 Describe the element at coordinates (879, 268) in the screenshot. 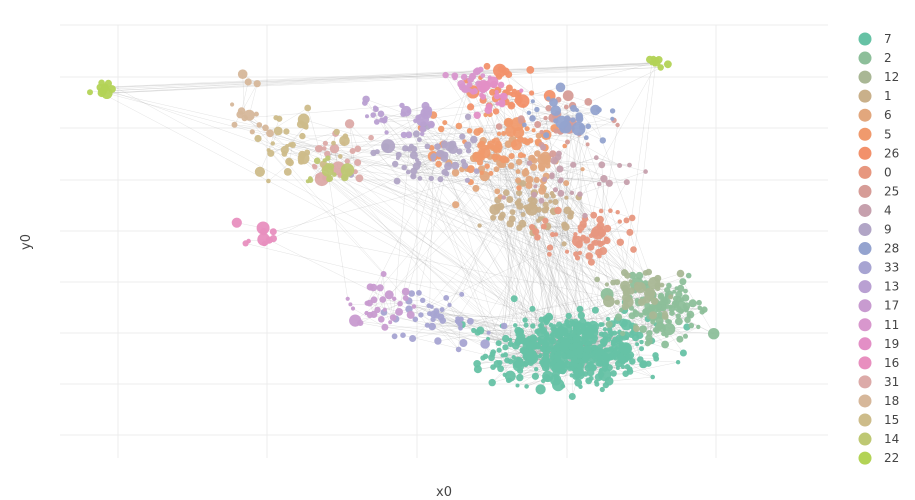

I see `legend-item-33: 33` at that location.